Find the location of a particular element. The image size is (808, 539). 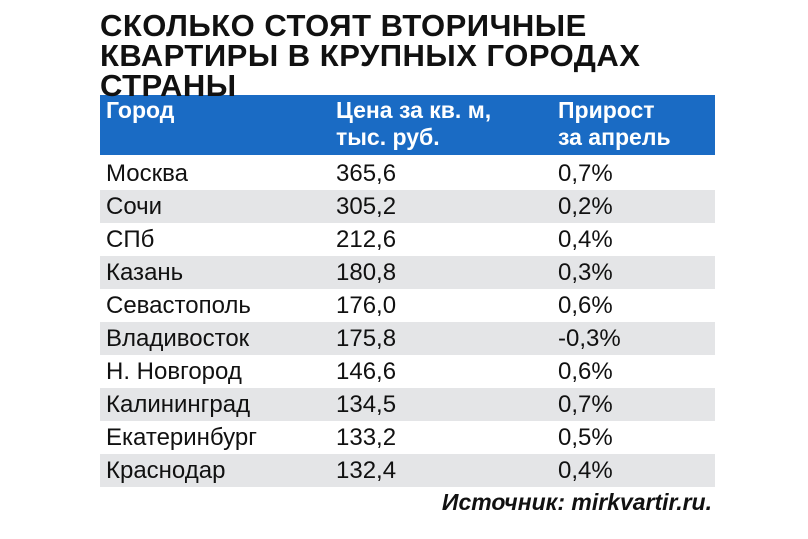

column-header-line: Цена за кв. м, is located at coordinates (414, 110).